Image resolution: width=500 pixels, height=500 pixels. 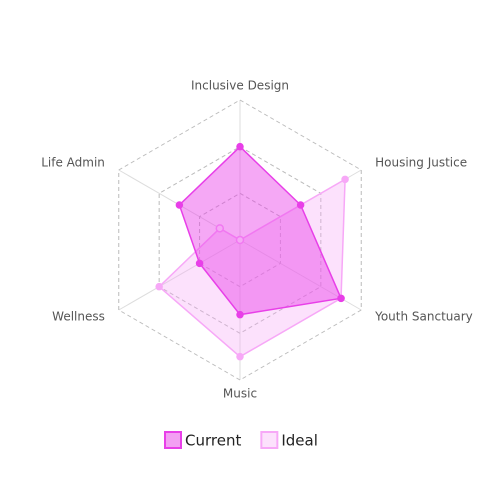 I want to click on category-label: Youth Sanctuary, so click(x=423, y=317).